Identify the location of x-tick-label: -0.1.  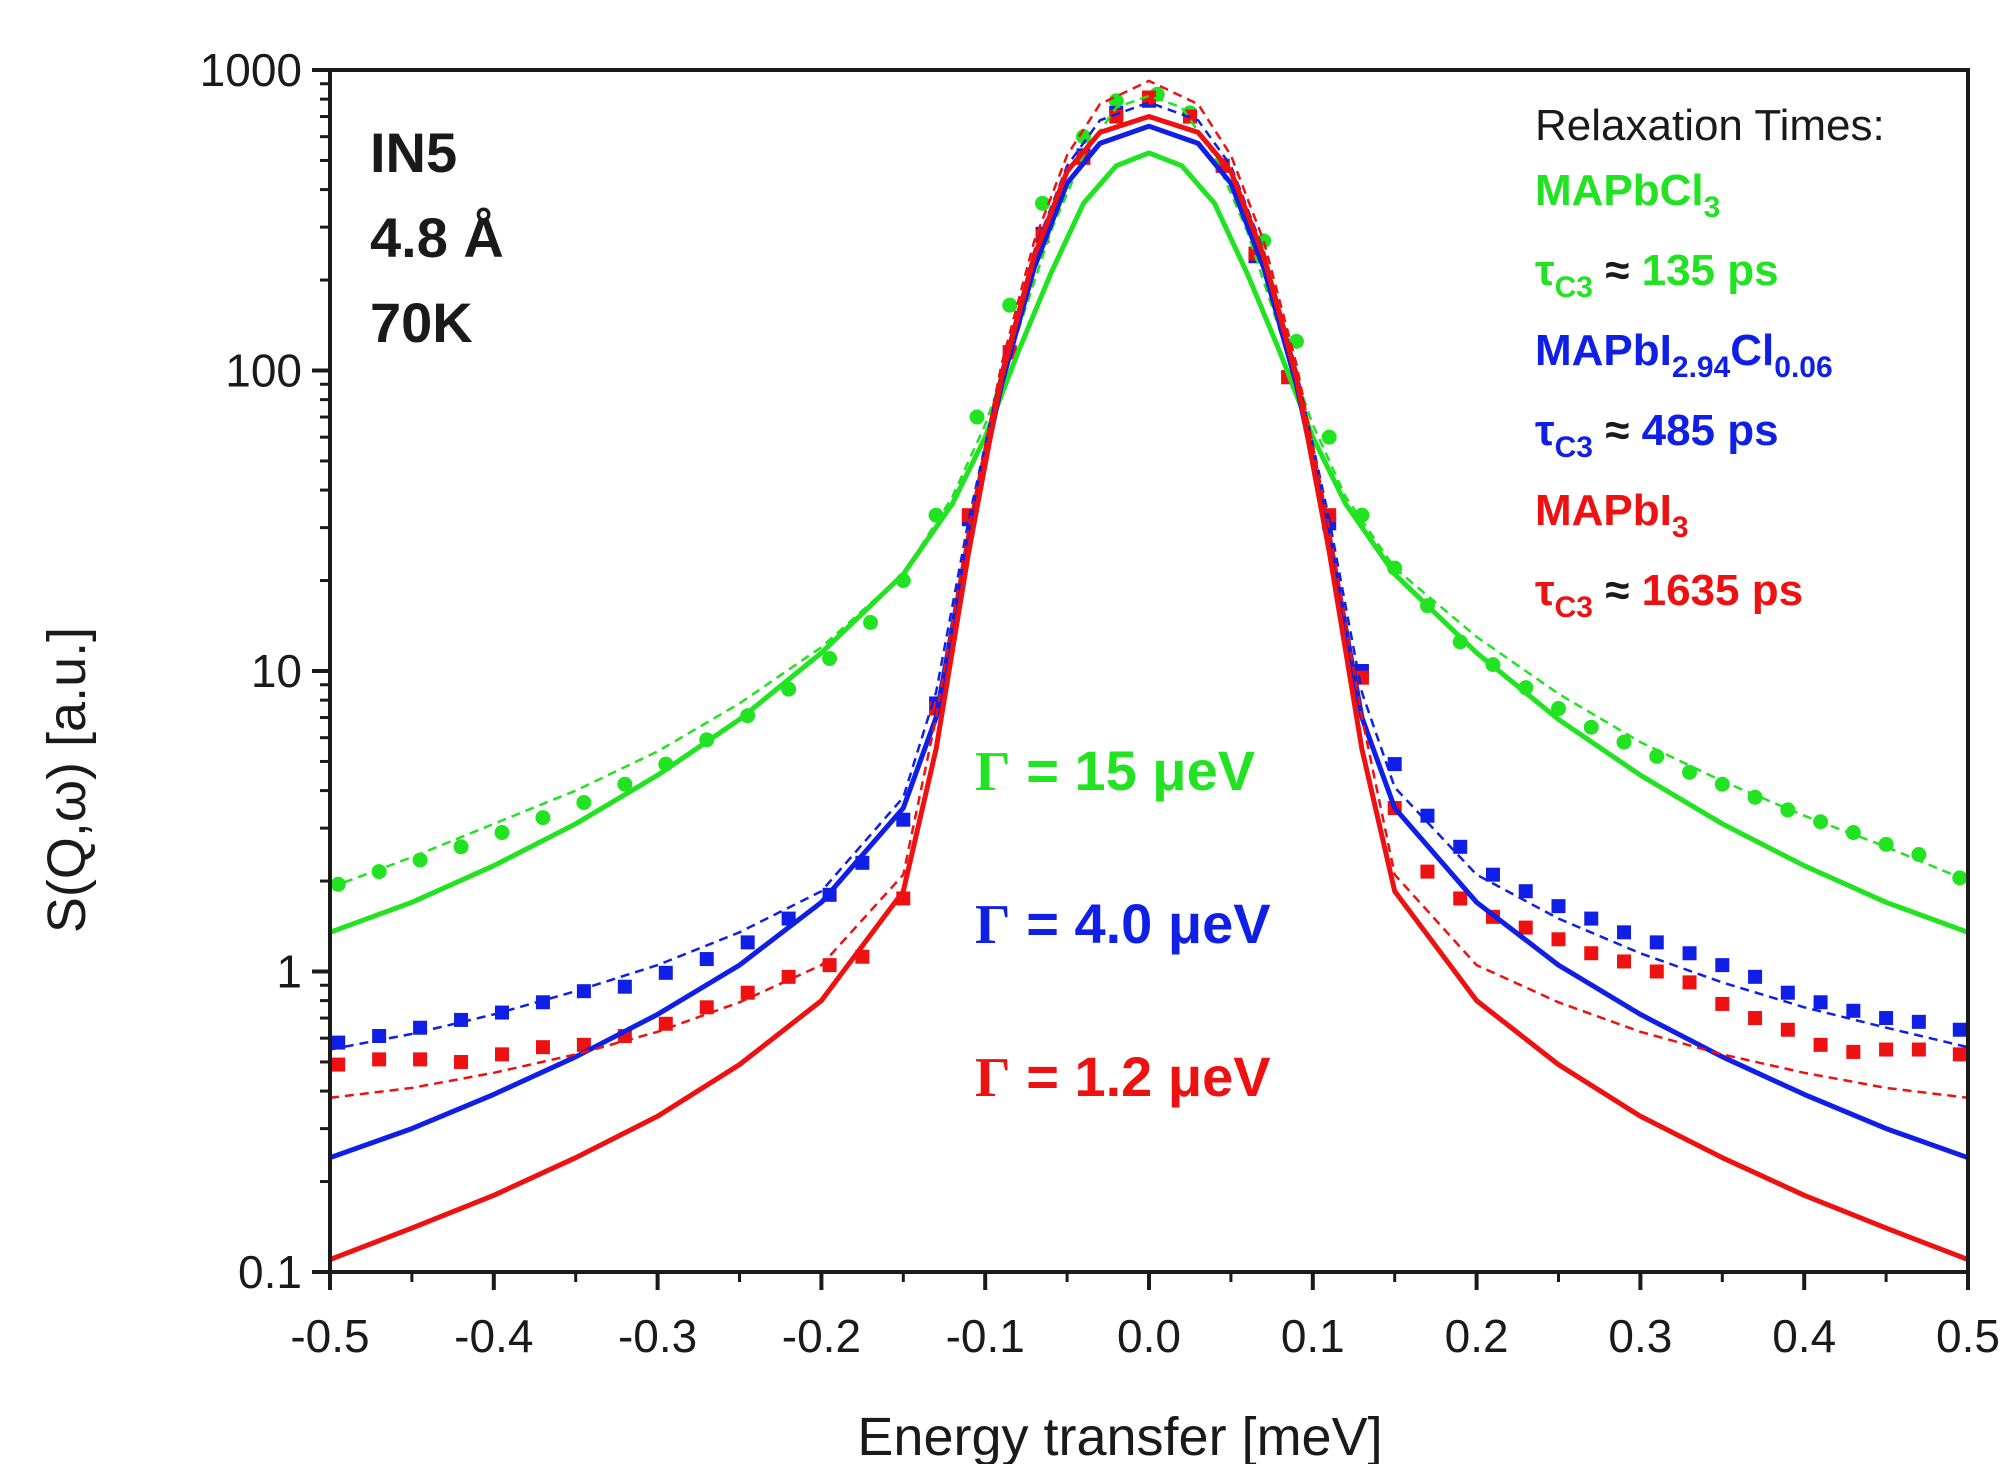
(985, 1336).